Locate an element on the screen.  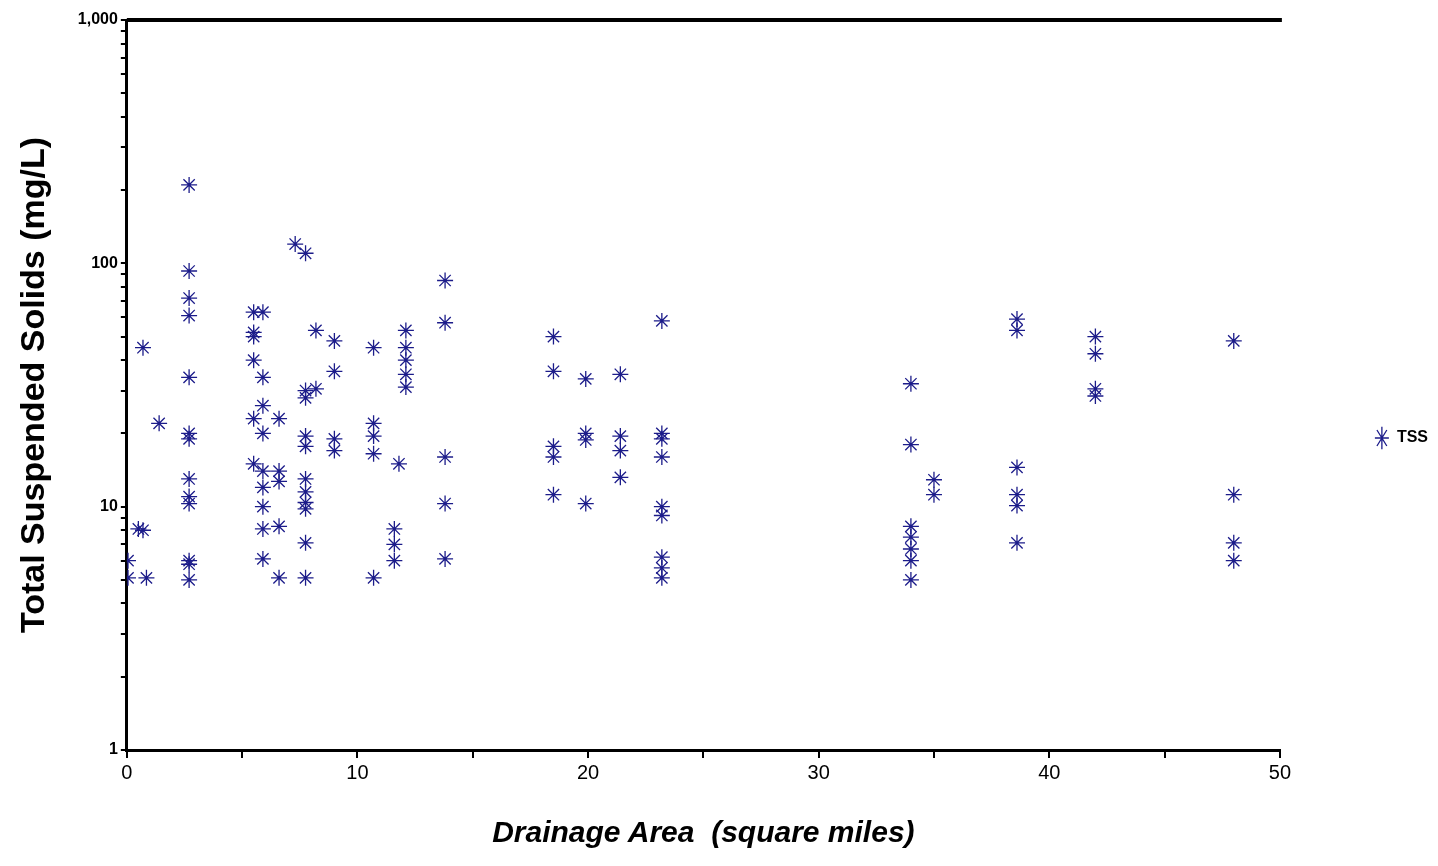
y-axis-title: Total Suspended Solids (mg/L) is located at coordinates (31, 385).